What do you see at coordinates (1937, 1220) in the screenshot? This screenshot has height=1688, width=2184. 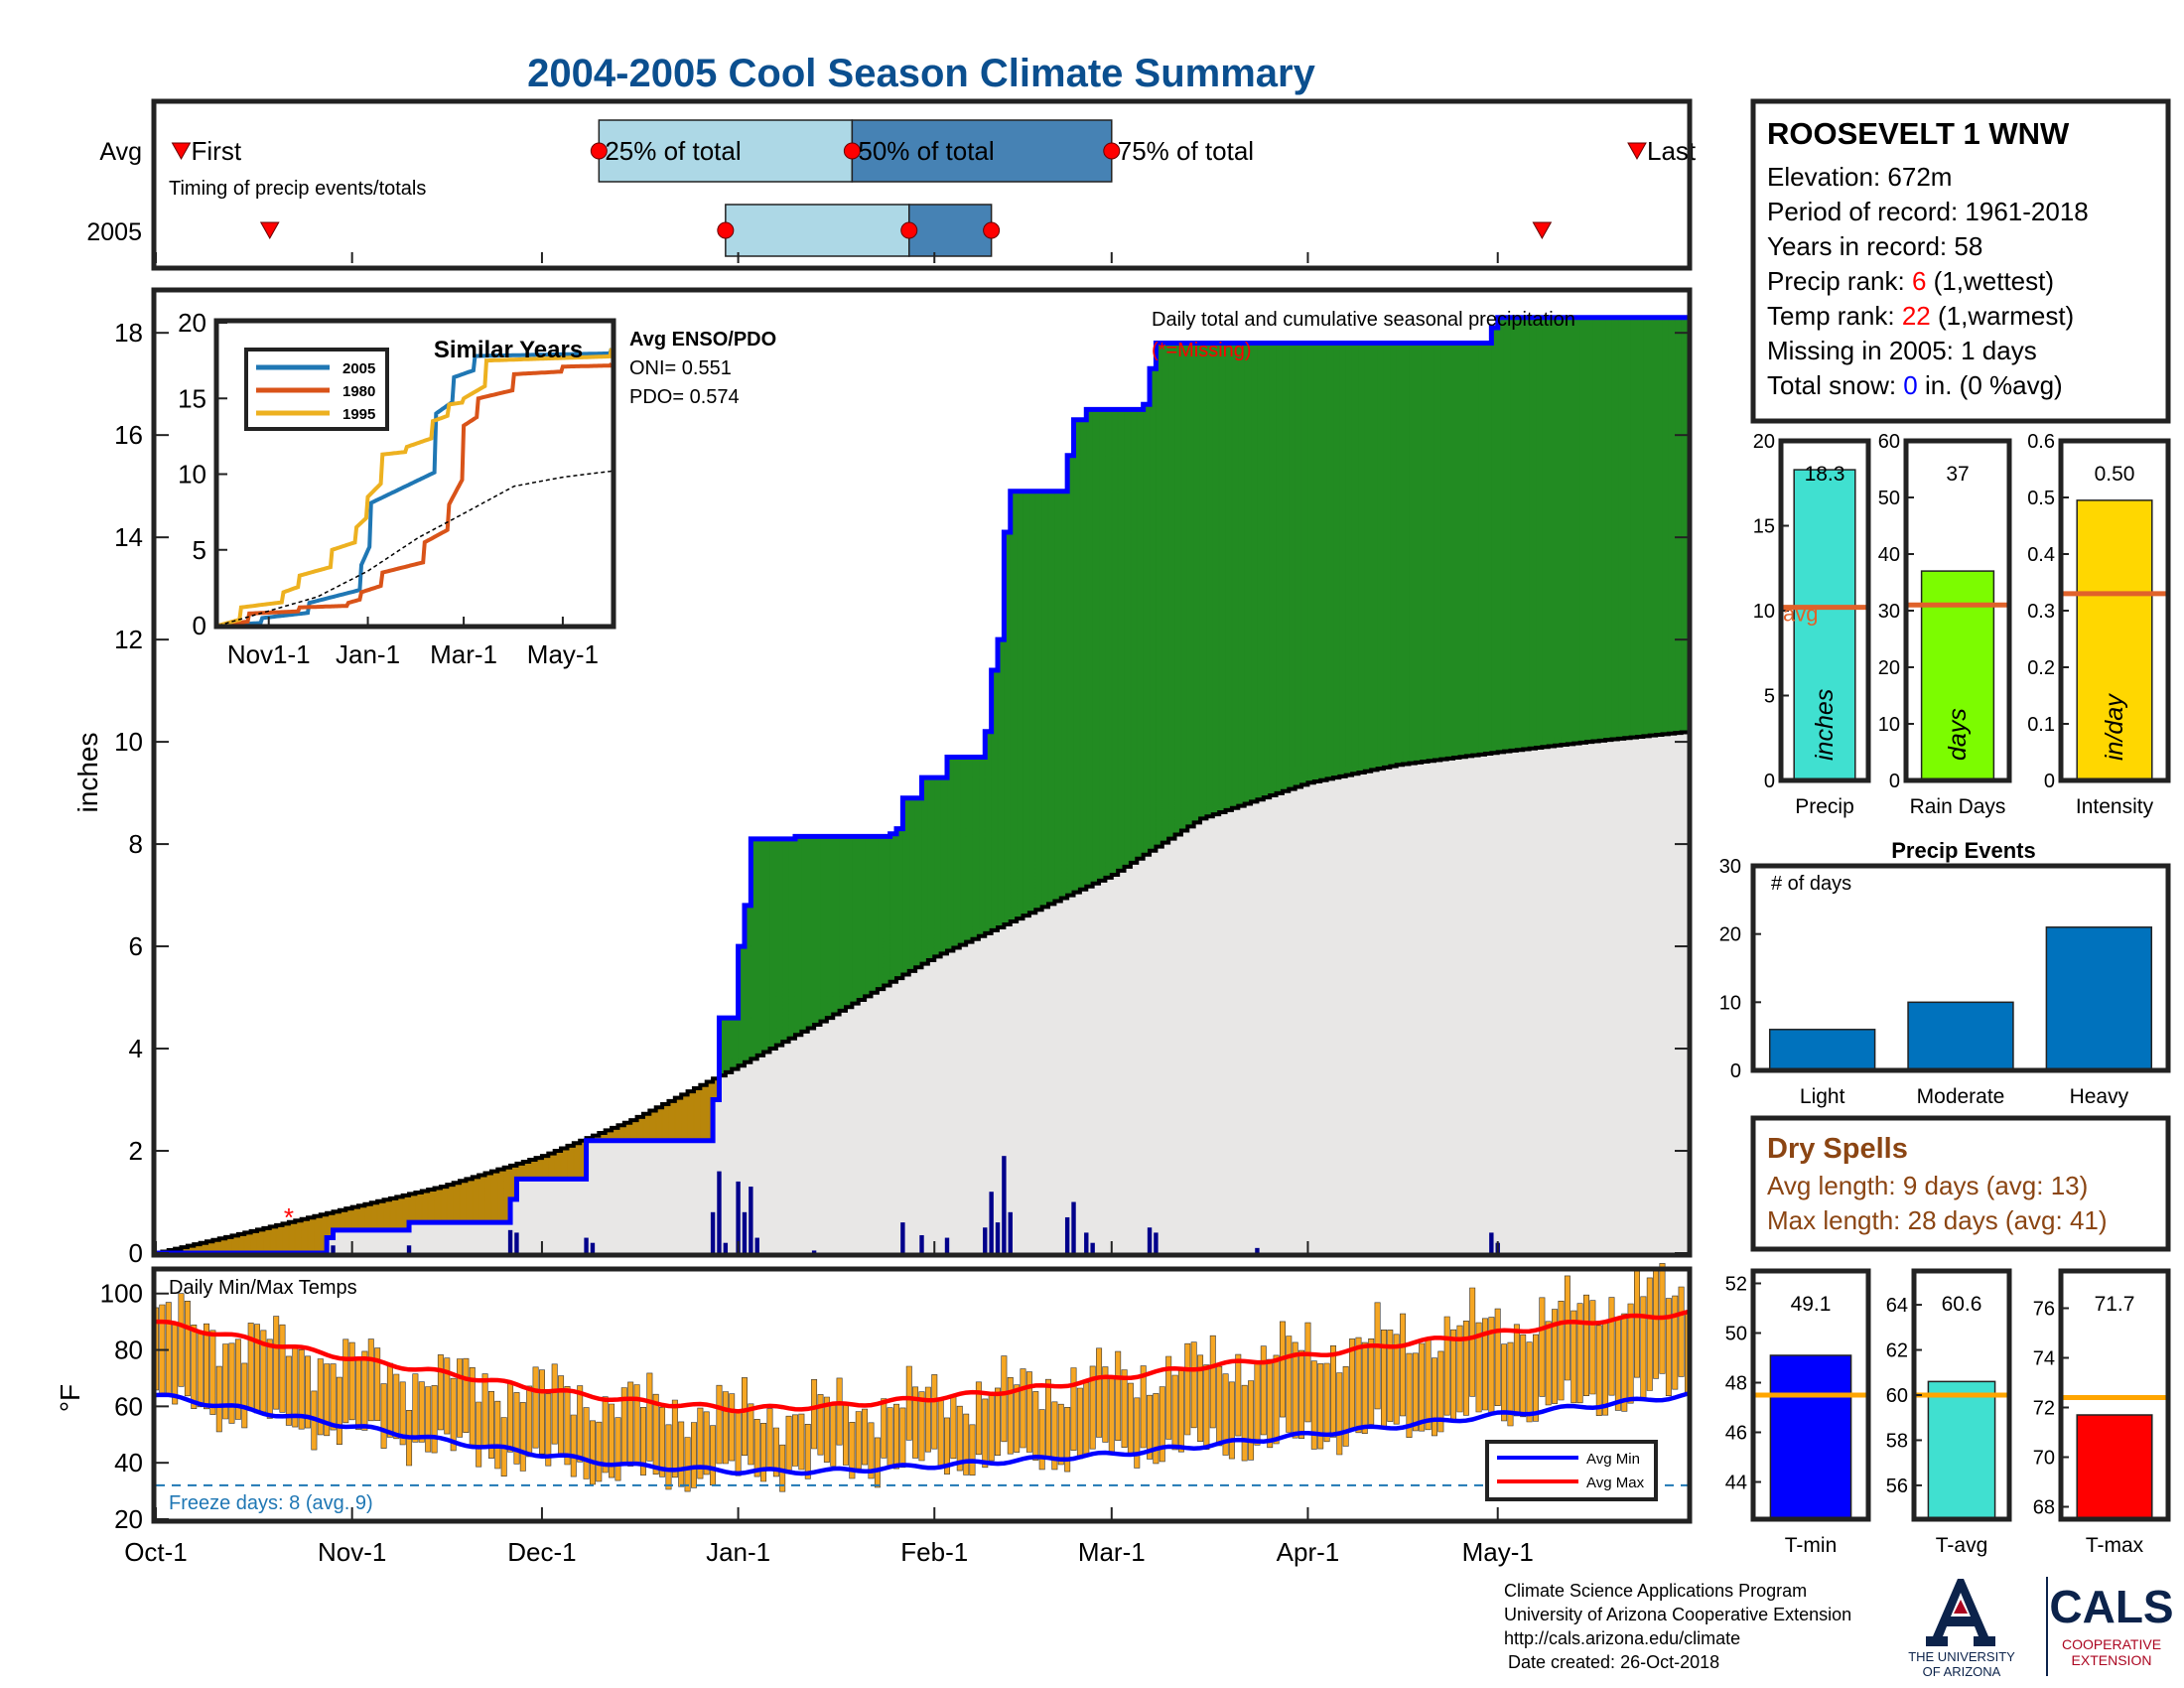 I see `dry-max: Max length: 28 days (avg: 41)` at bounding box center [1937, 1220].